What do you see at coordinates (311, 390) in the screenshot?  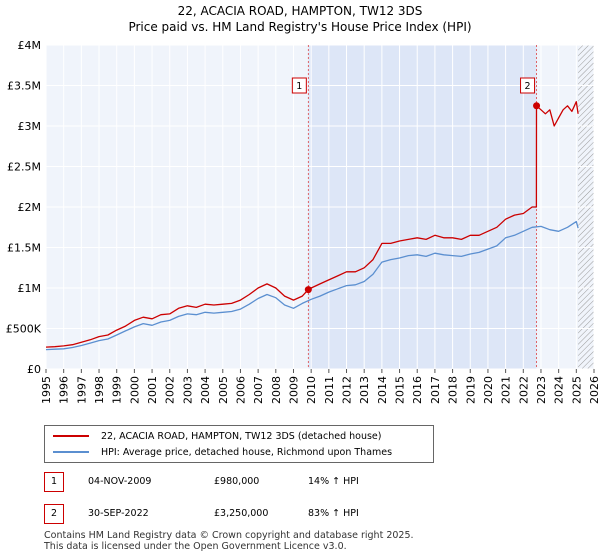 I see `x-tick-label: 2010` at bounding box center [311, 390].